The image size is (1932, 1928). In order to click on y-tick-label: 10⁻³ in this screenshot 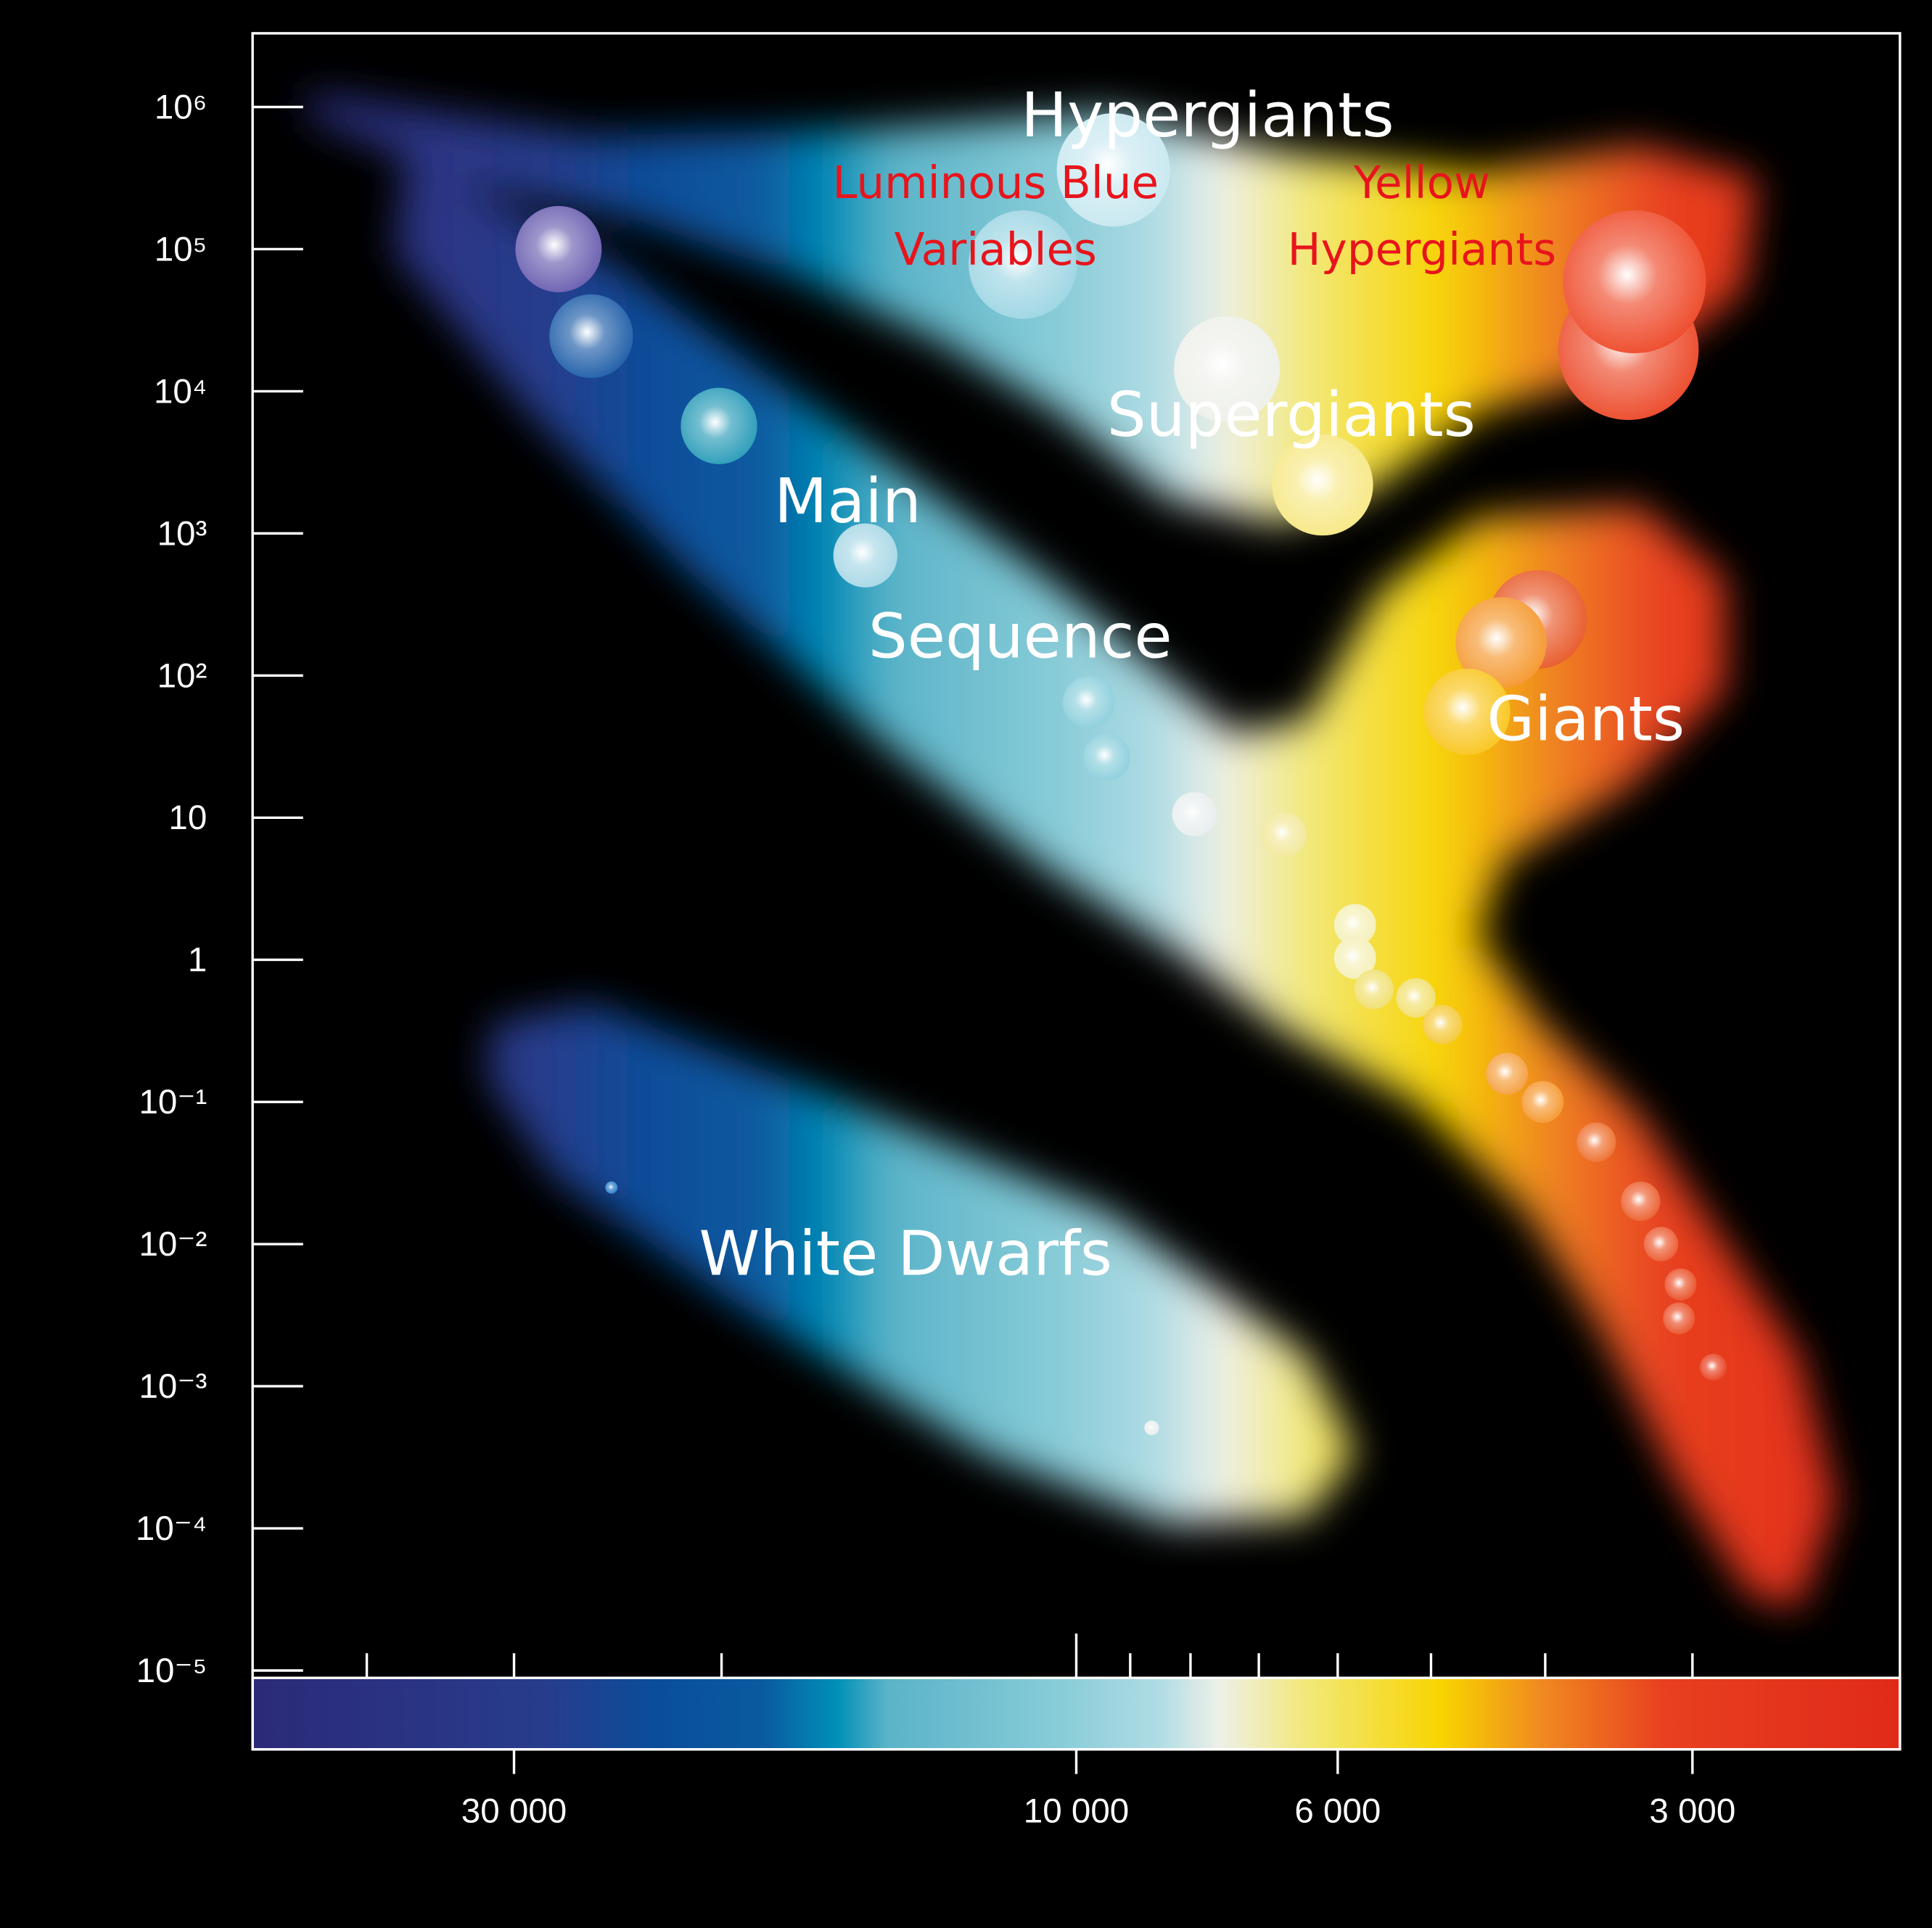, I will do `click(173, 1386)`.